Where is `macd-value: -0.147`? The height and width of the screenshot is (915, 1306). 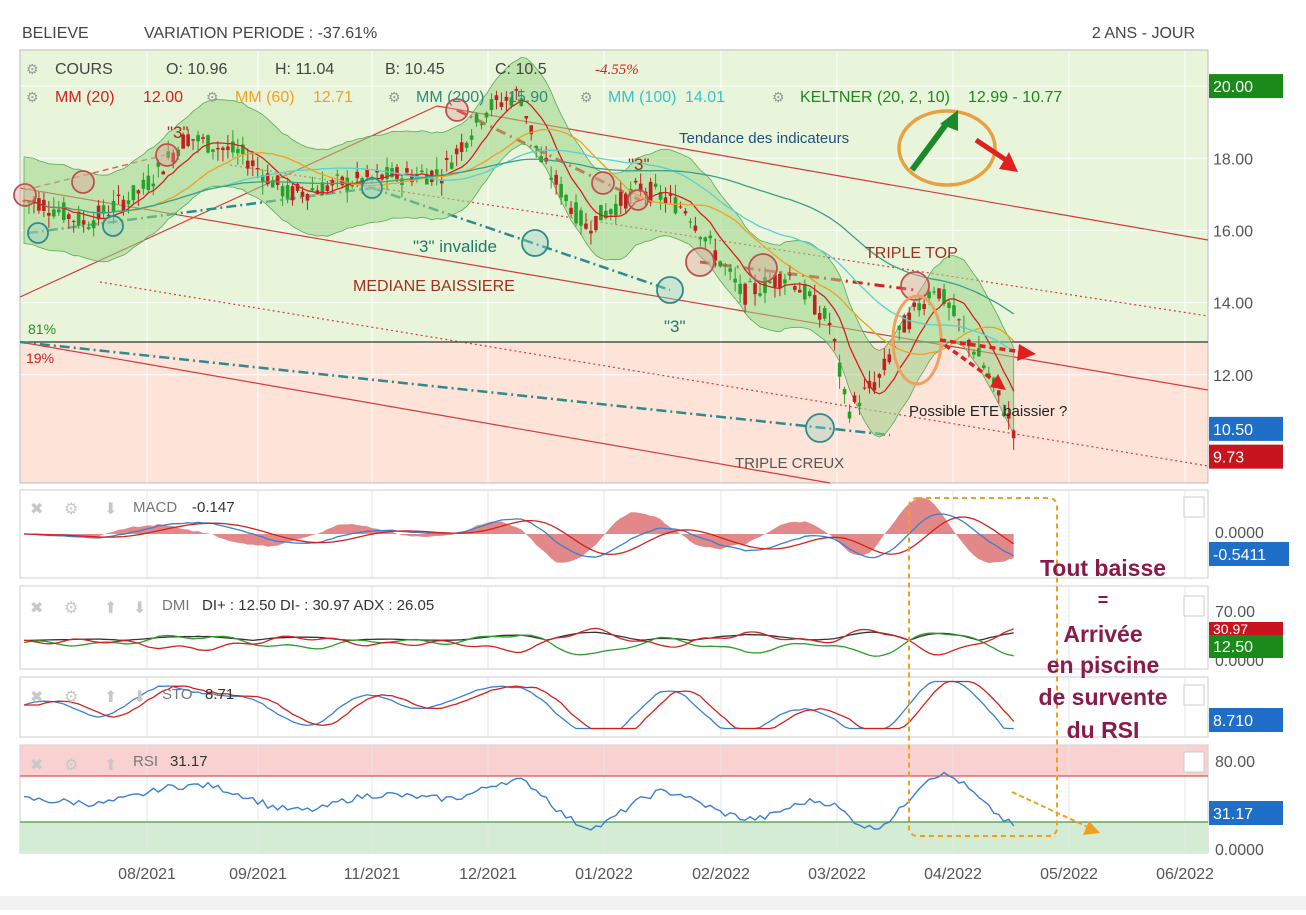 macd-value: -0.147 is located at coordinates (213, 507).